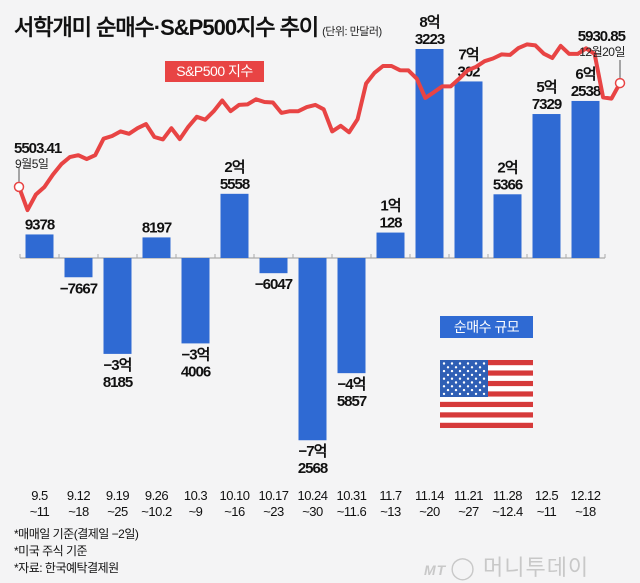 The width and height of the screenshot is (640, 583). Describe the element at coordinates (273, 511) in the screenshot. I see `x-tick-label-range: ~23` at that location.